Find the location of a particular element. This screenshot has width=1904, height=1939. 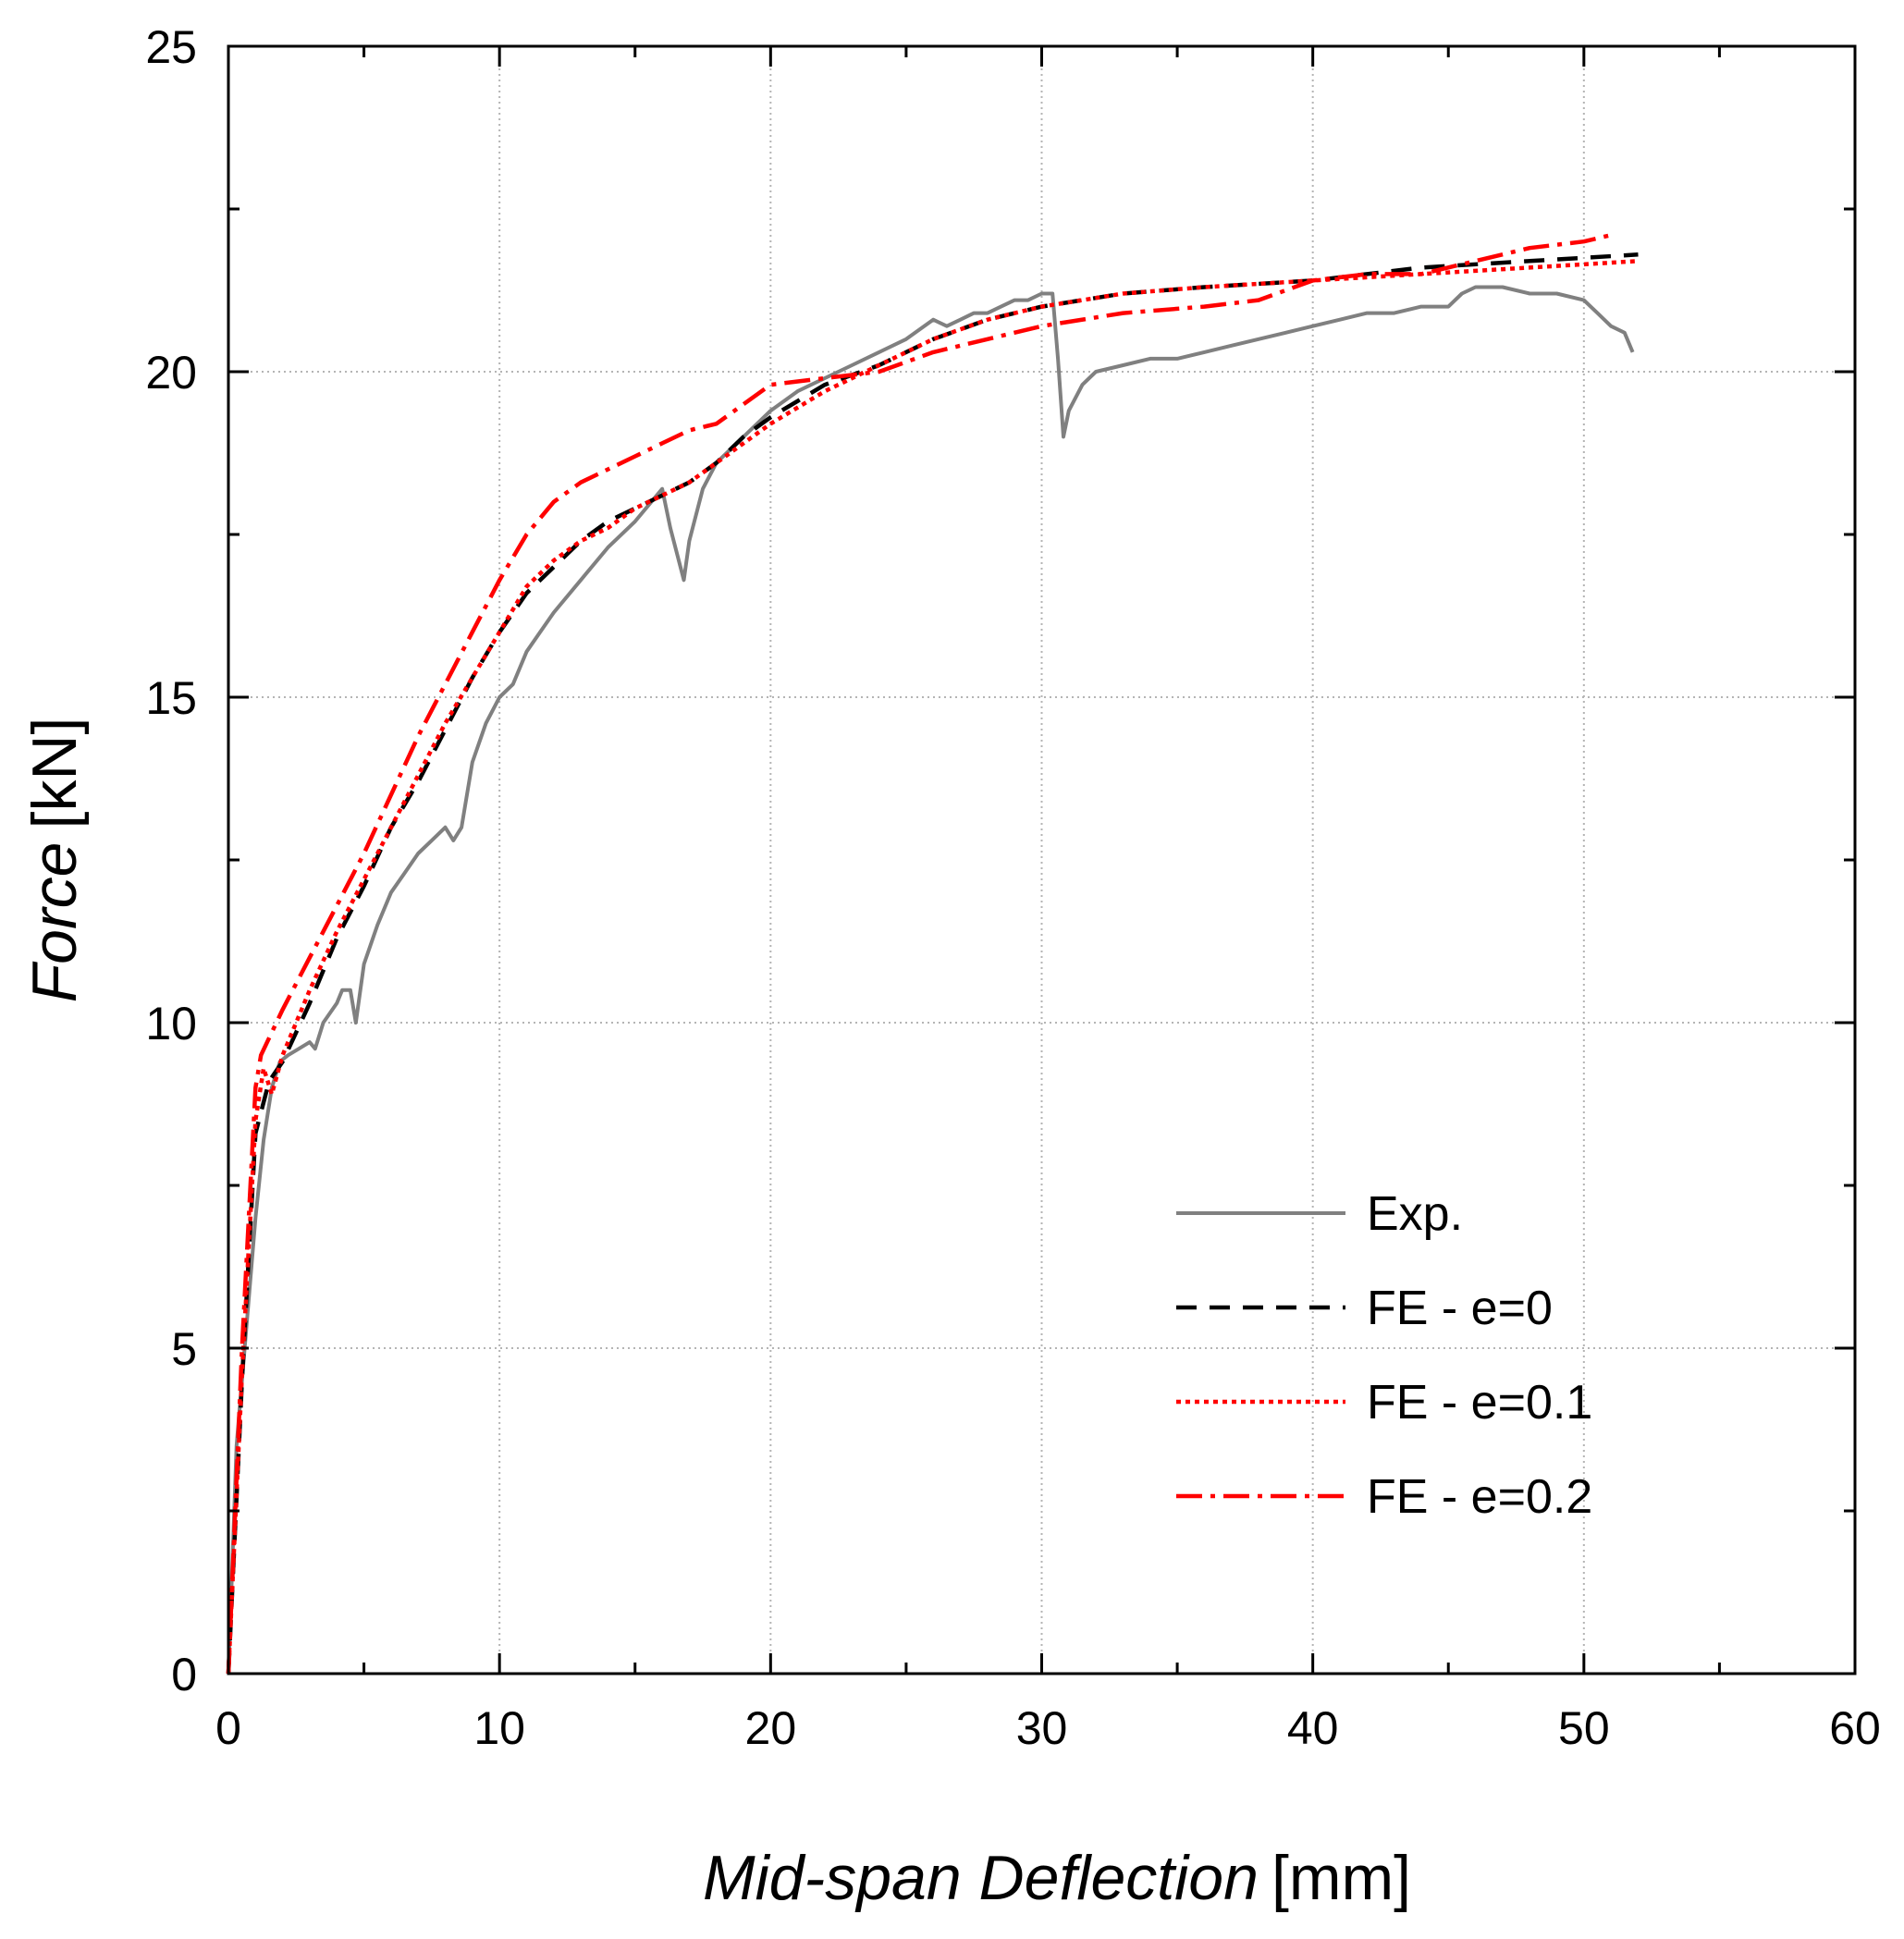

y-tick-label: 0 is located at coordinates (184, 1674).